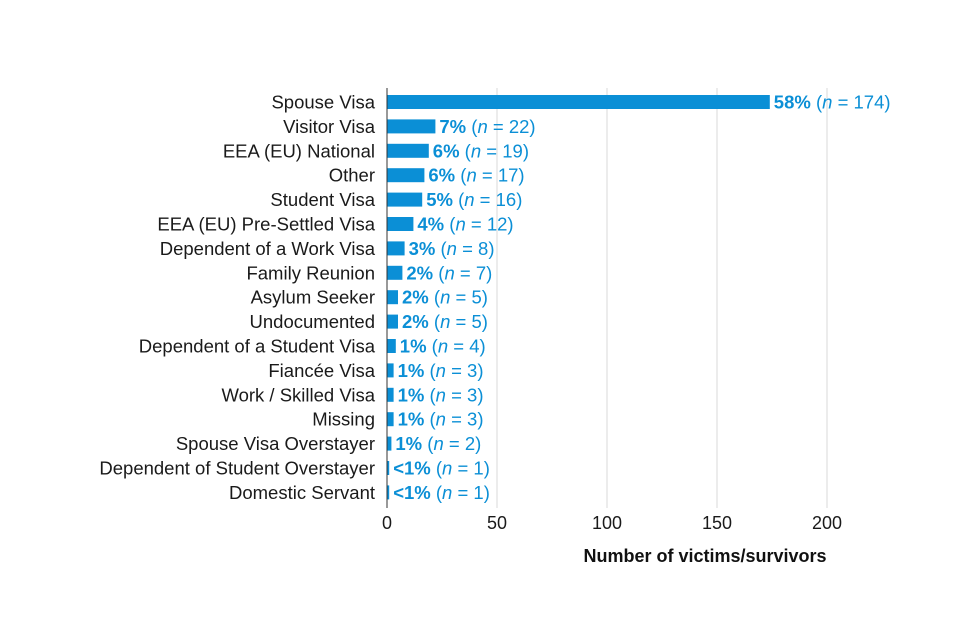 Image resolution: width=960 pixels, height=640 pixels. What do you see at coordinates (476, 175) in the screenshot?
I see `data-label: 6% (n = 17)` at bounding box center [476, 175].